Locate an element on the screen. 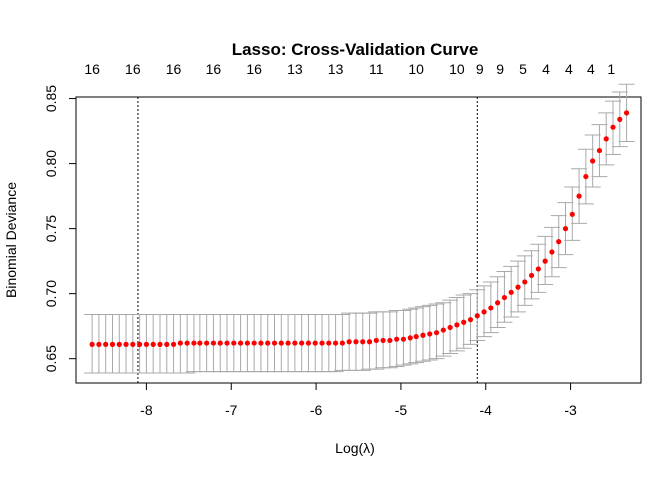 This screenshot has width=672, height=480. y-tick-label: 0.75 is located at coordinates (51, 228).